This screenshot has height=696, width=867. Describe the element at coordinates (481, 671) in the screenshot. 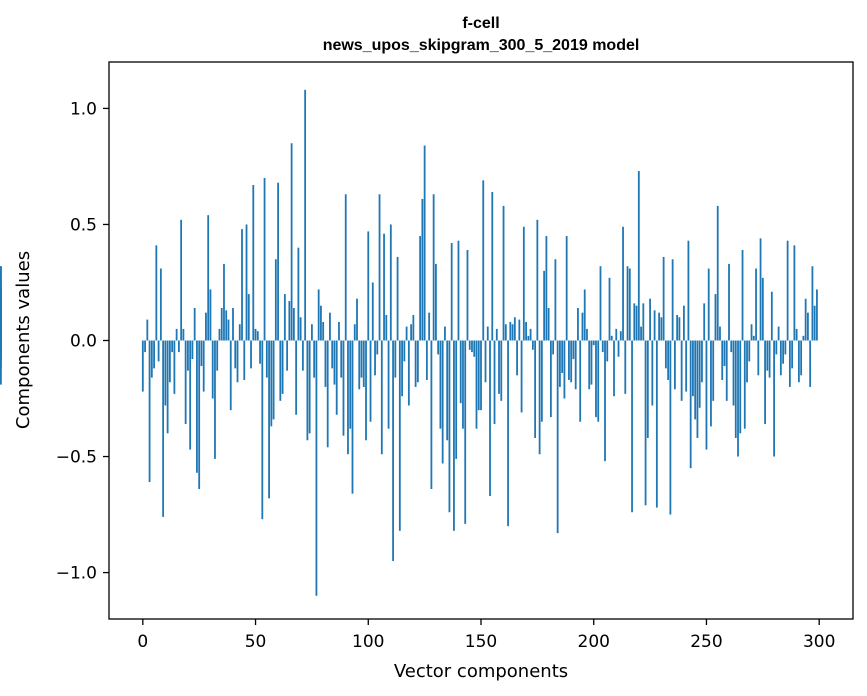

I see `x-axis-label: Vector components` at that location.